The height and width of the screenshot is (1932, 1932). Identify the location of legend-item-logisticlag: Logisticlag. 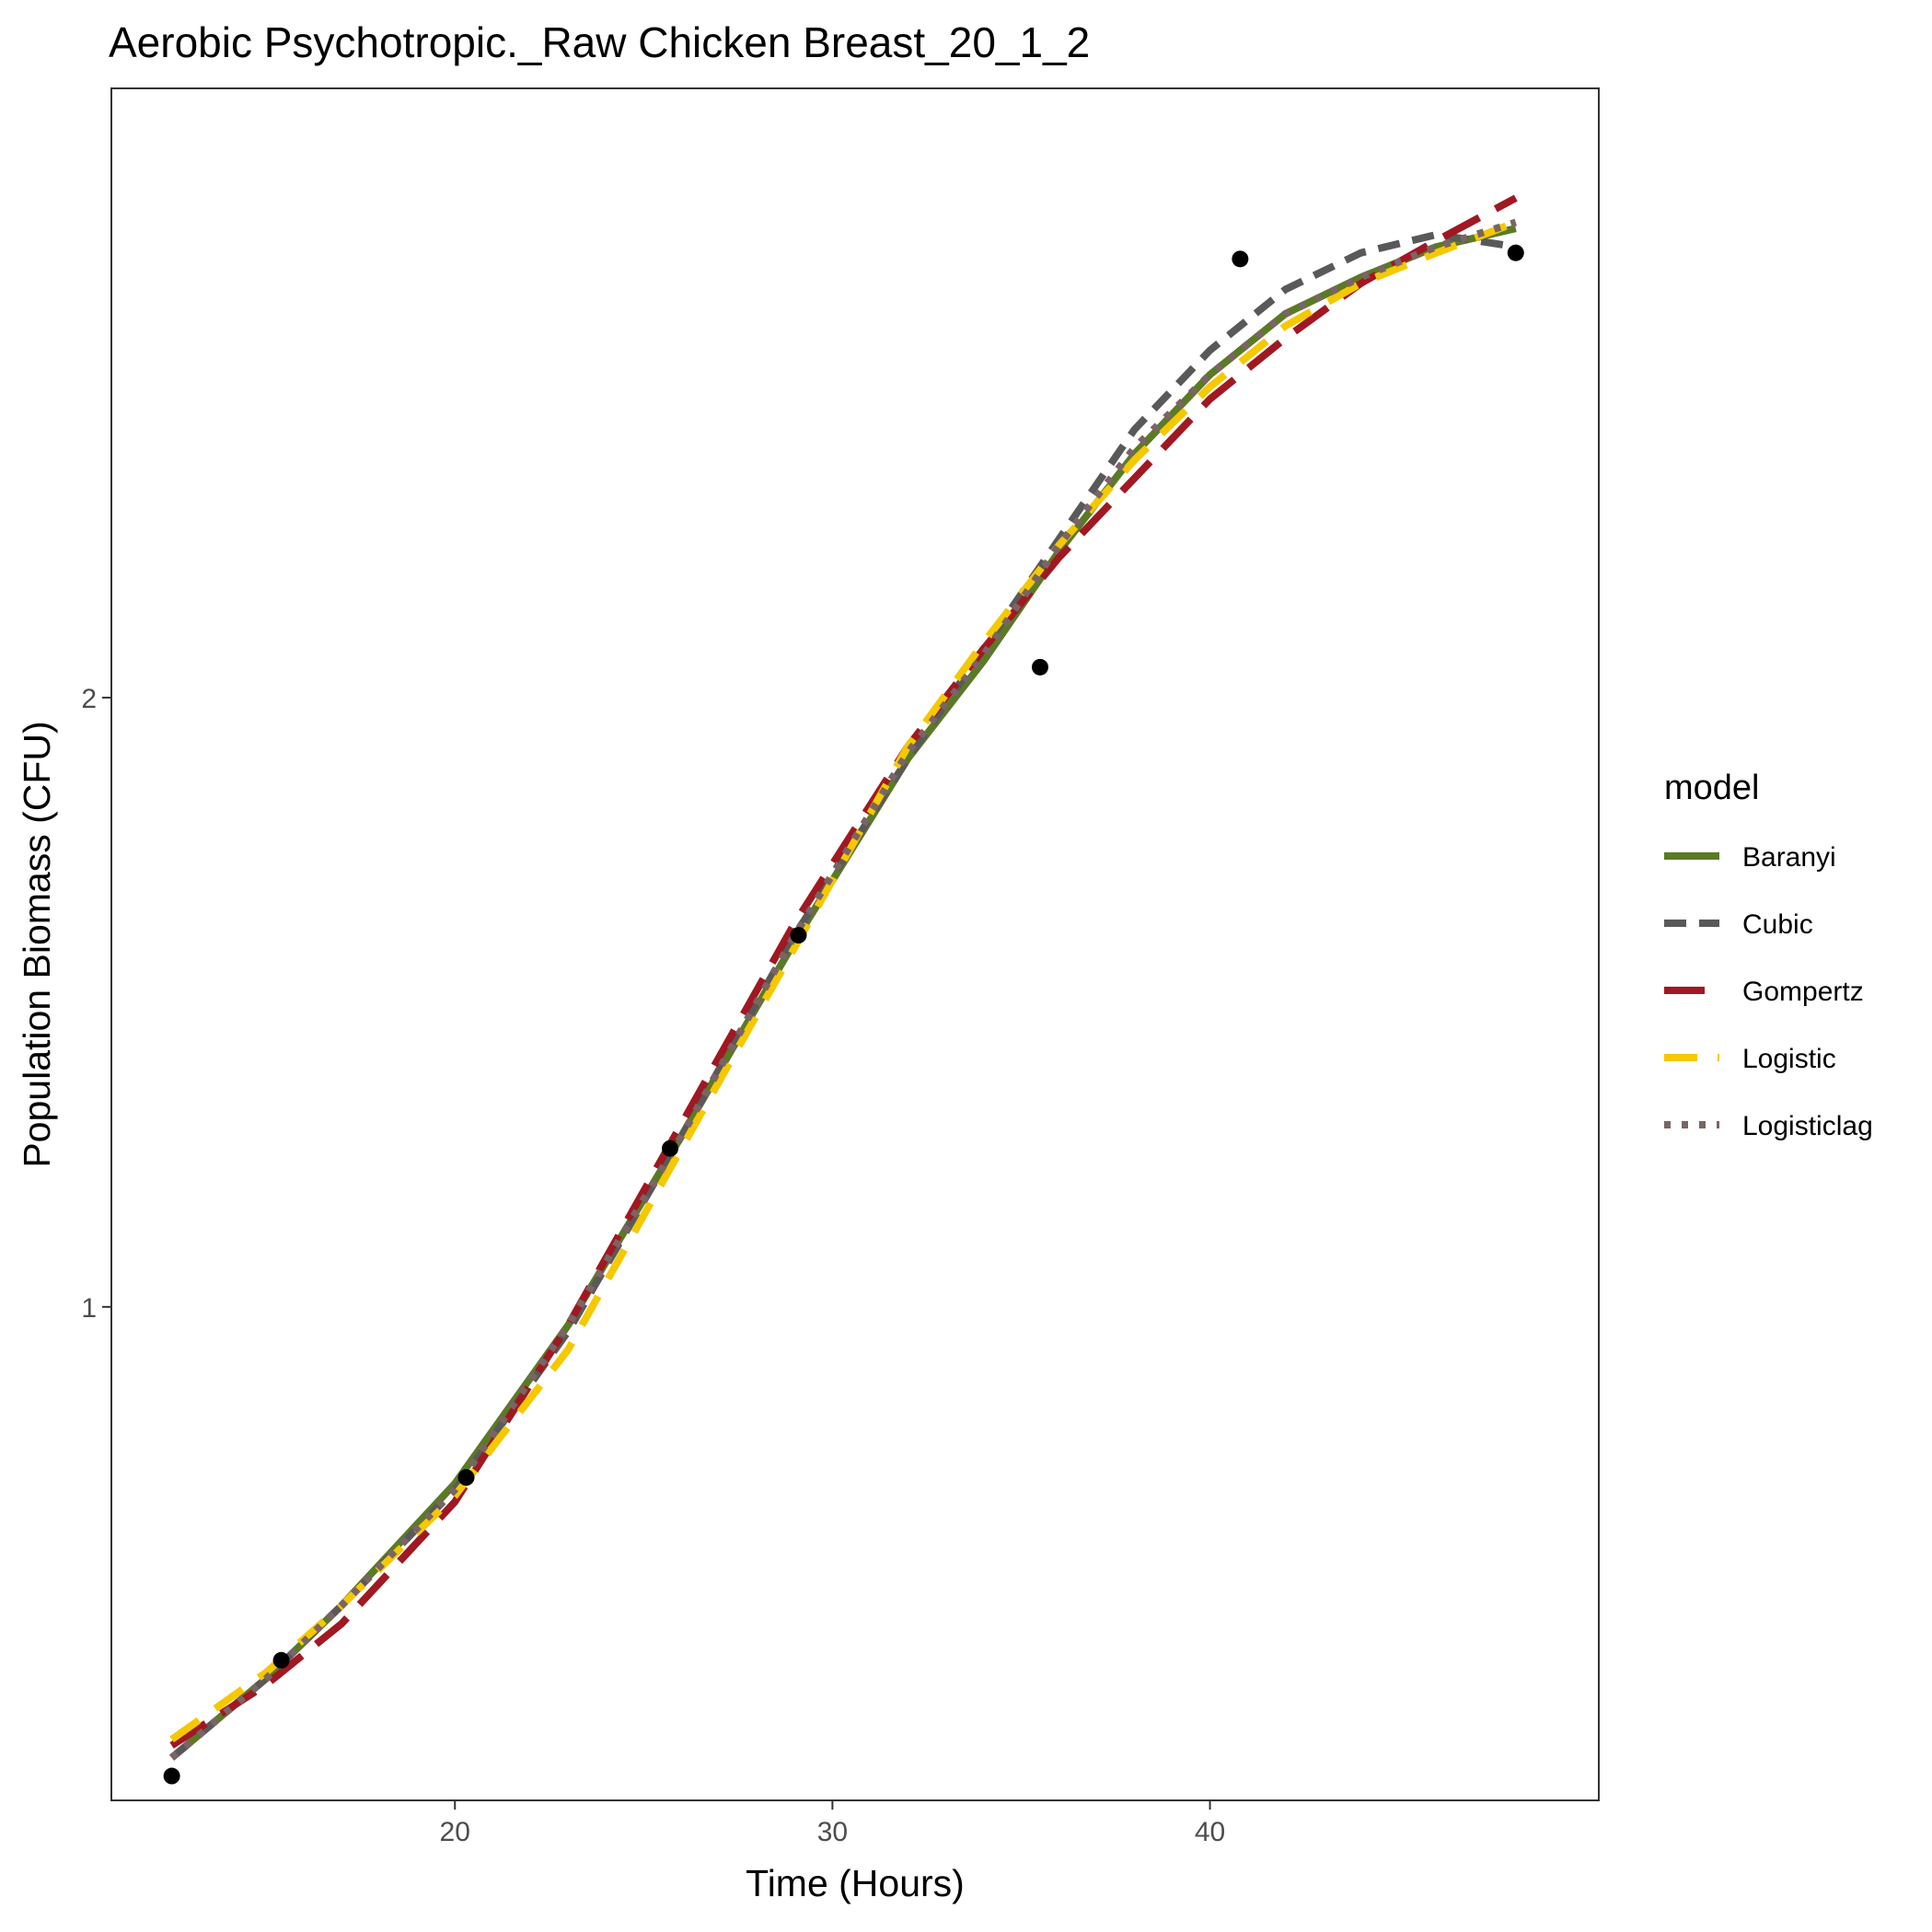
(1769, 1126).